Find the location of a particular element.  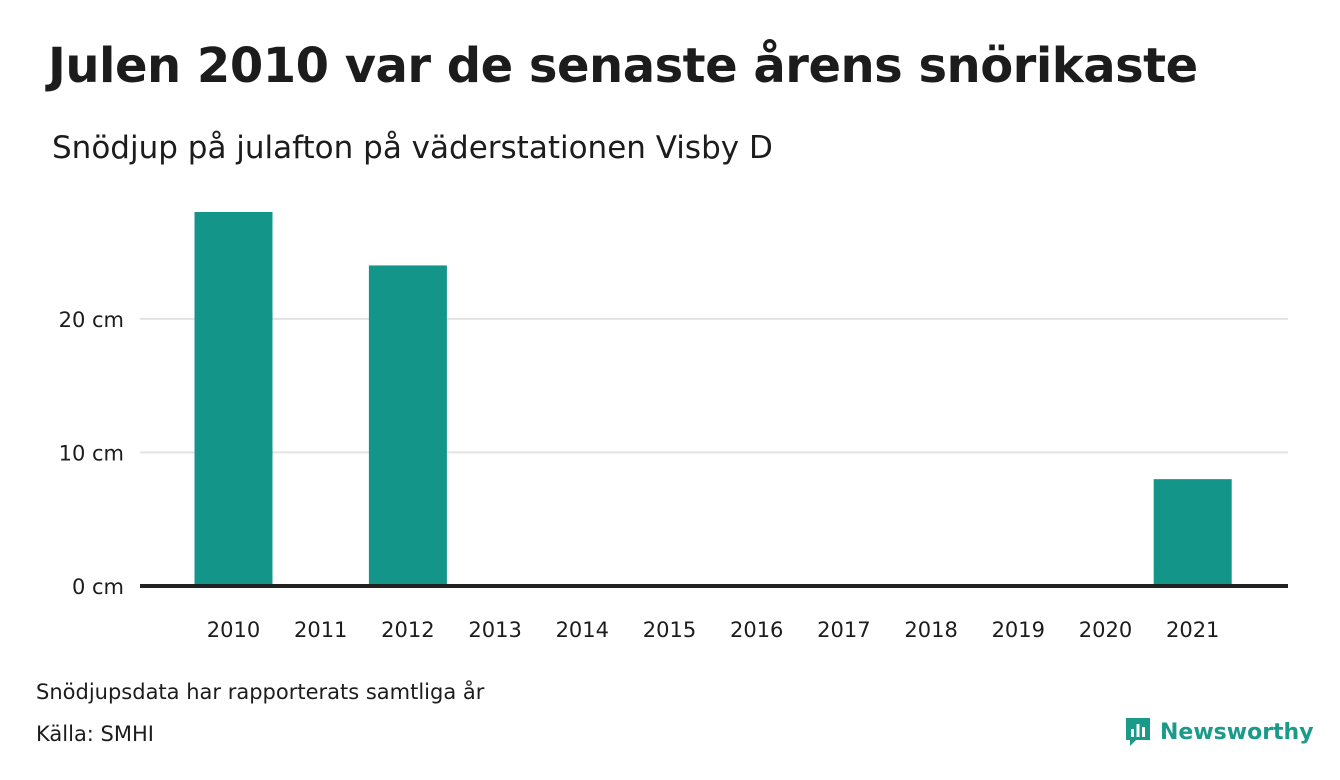

x-tick-label: 2011 is located at coordinates (320, 630).